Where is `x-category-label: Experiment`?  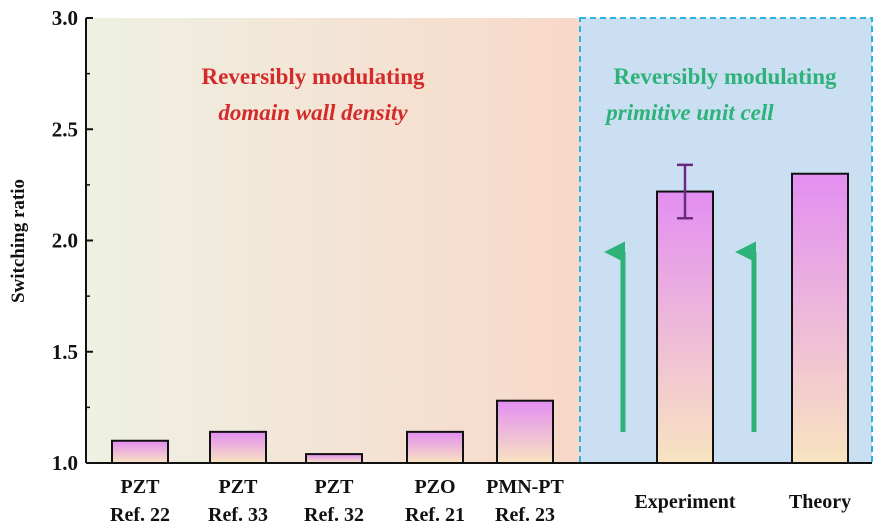
x-category-label: Experiment is located at coordinates (684, 502).